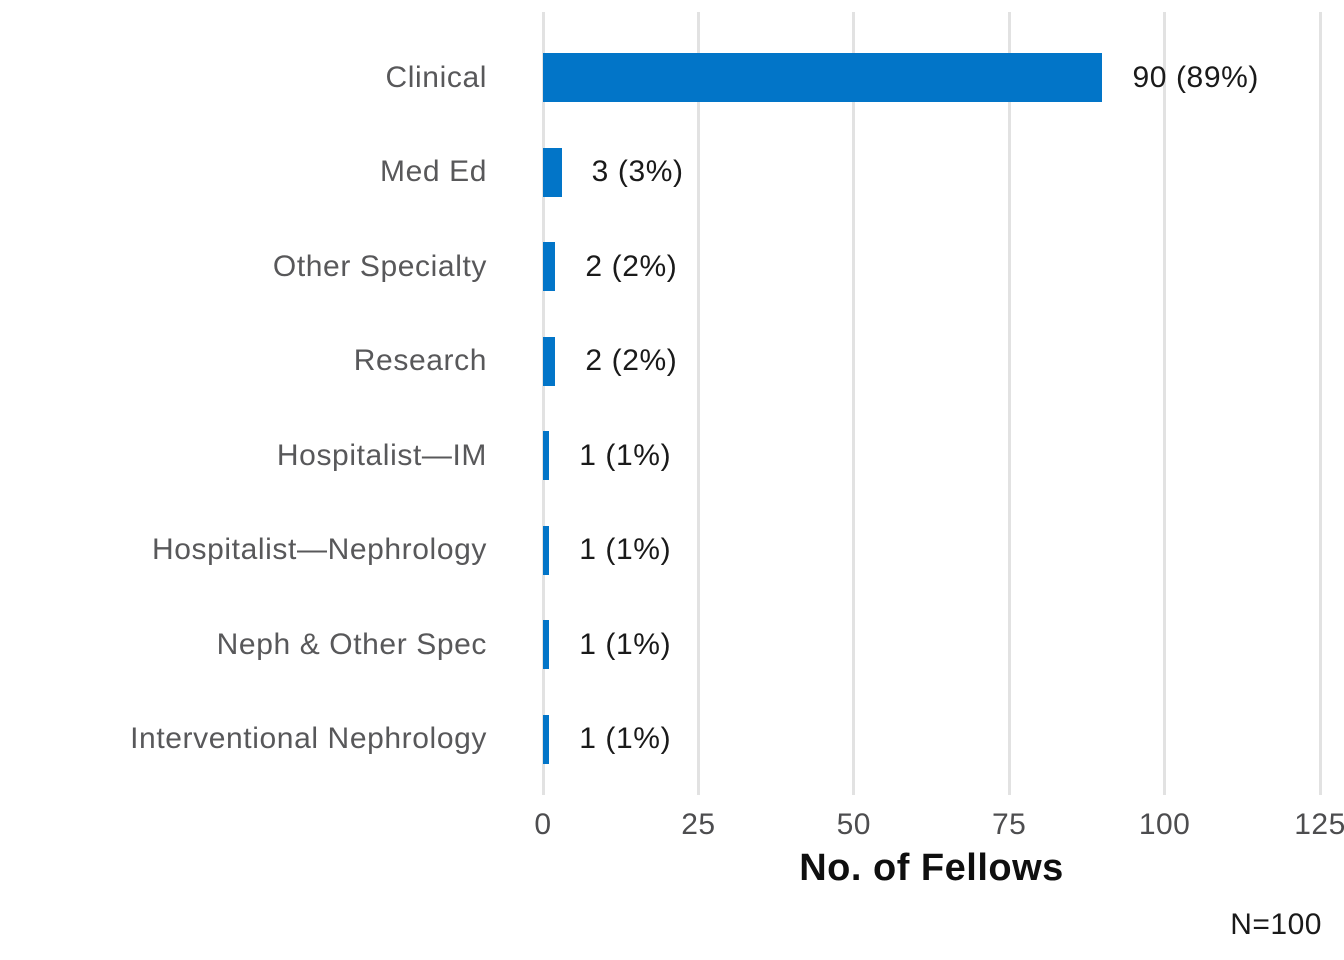  I want to click on category-label: Hospitalist—IM, so click(381, 455).